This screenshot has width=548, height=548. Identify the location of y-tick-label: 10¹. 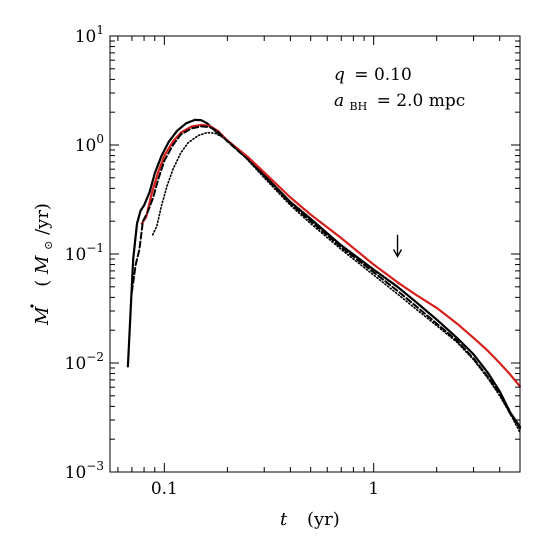
(89, 35).